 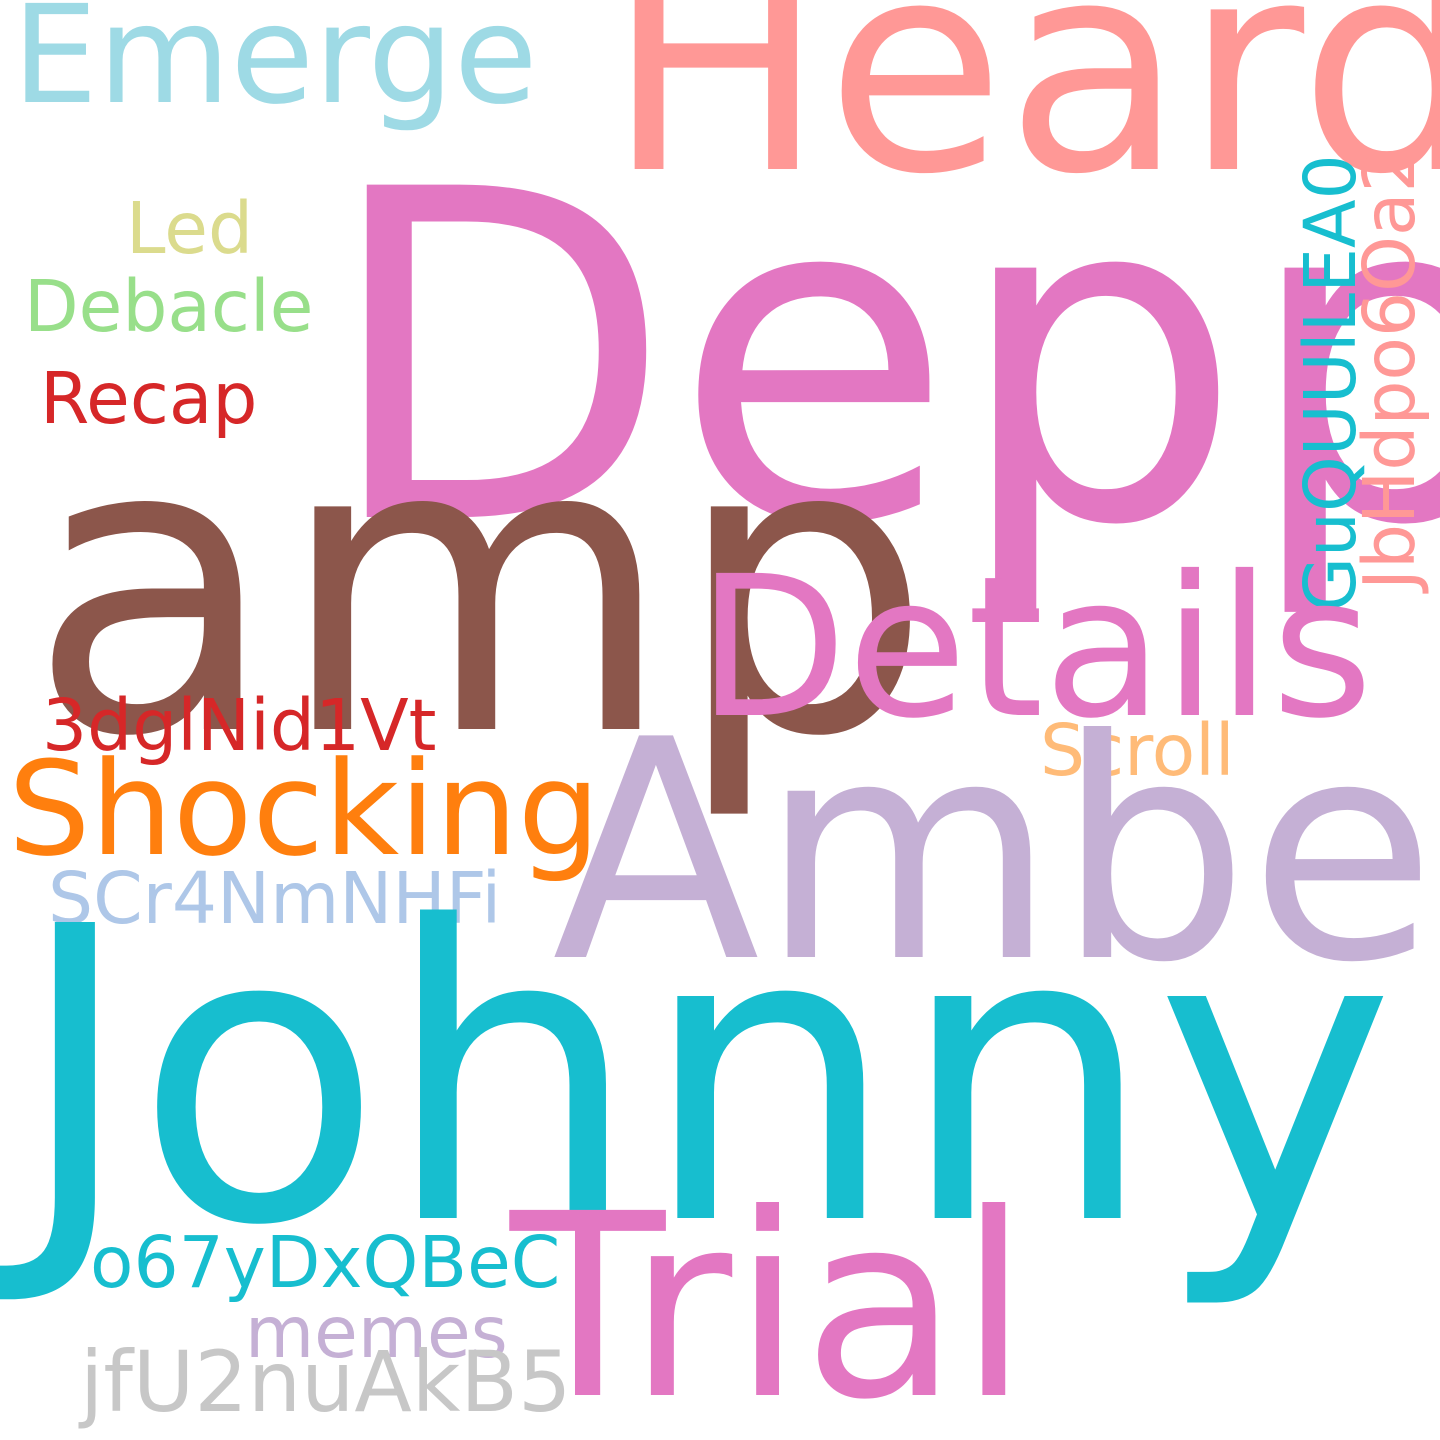 I want to click on word-shocking: Shocking, so click(x=304, y=809).